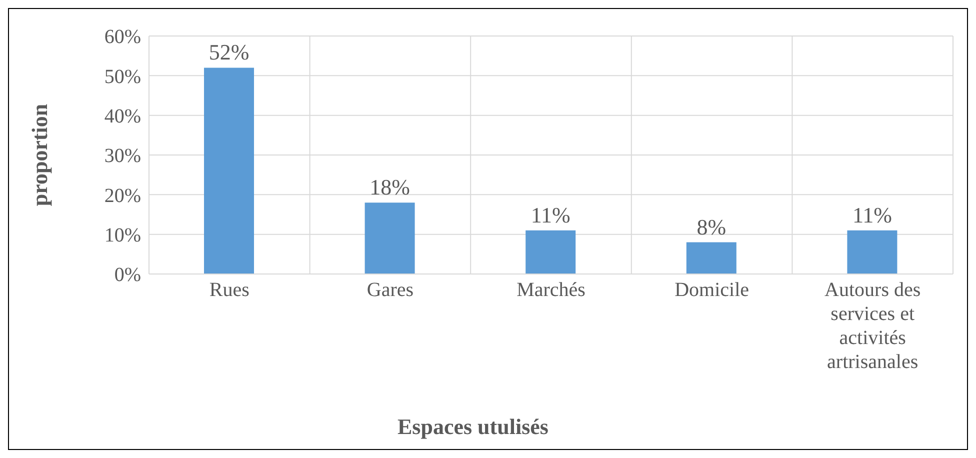 Image resolution: width=976 pixels, height=458 pixels. Describe the element at coordinates (712, 290) in the screenshot. I see `x-tick-label: Domicile` at that location.